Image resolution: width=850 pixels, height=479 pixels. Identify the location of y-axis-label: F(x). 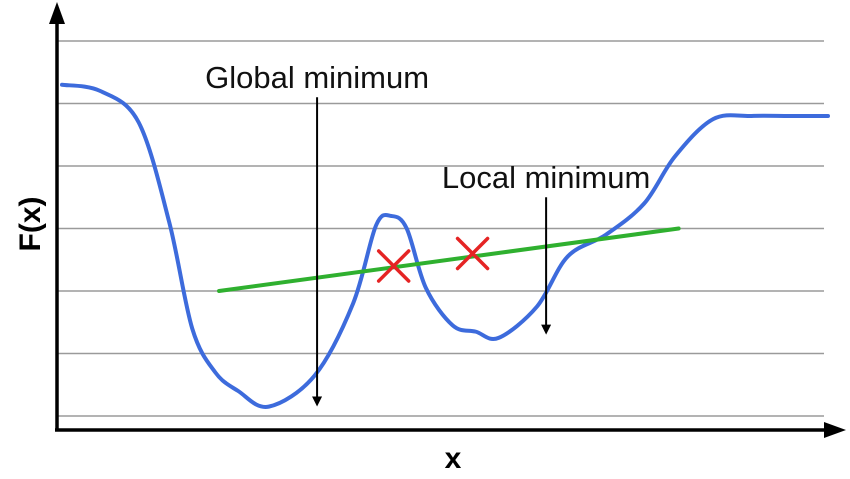
(30, 224).